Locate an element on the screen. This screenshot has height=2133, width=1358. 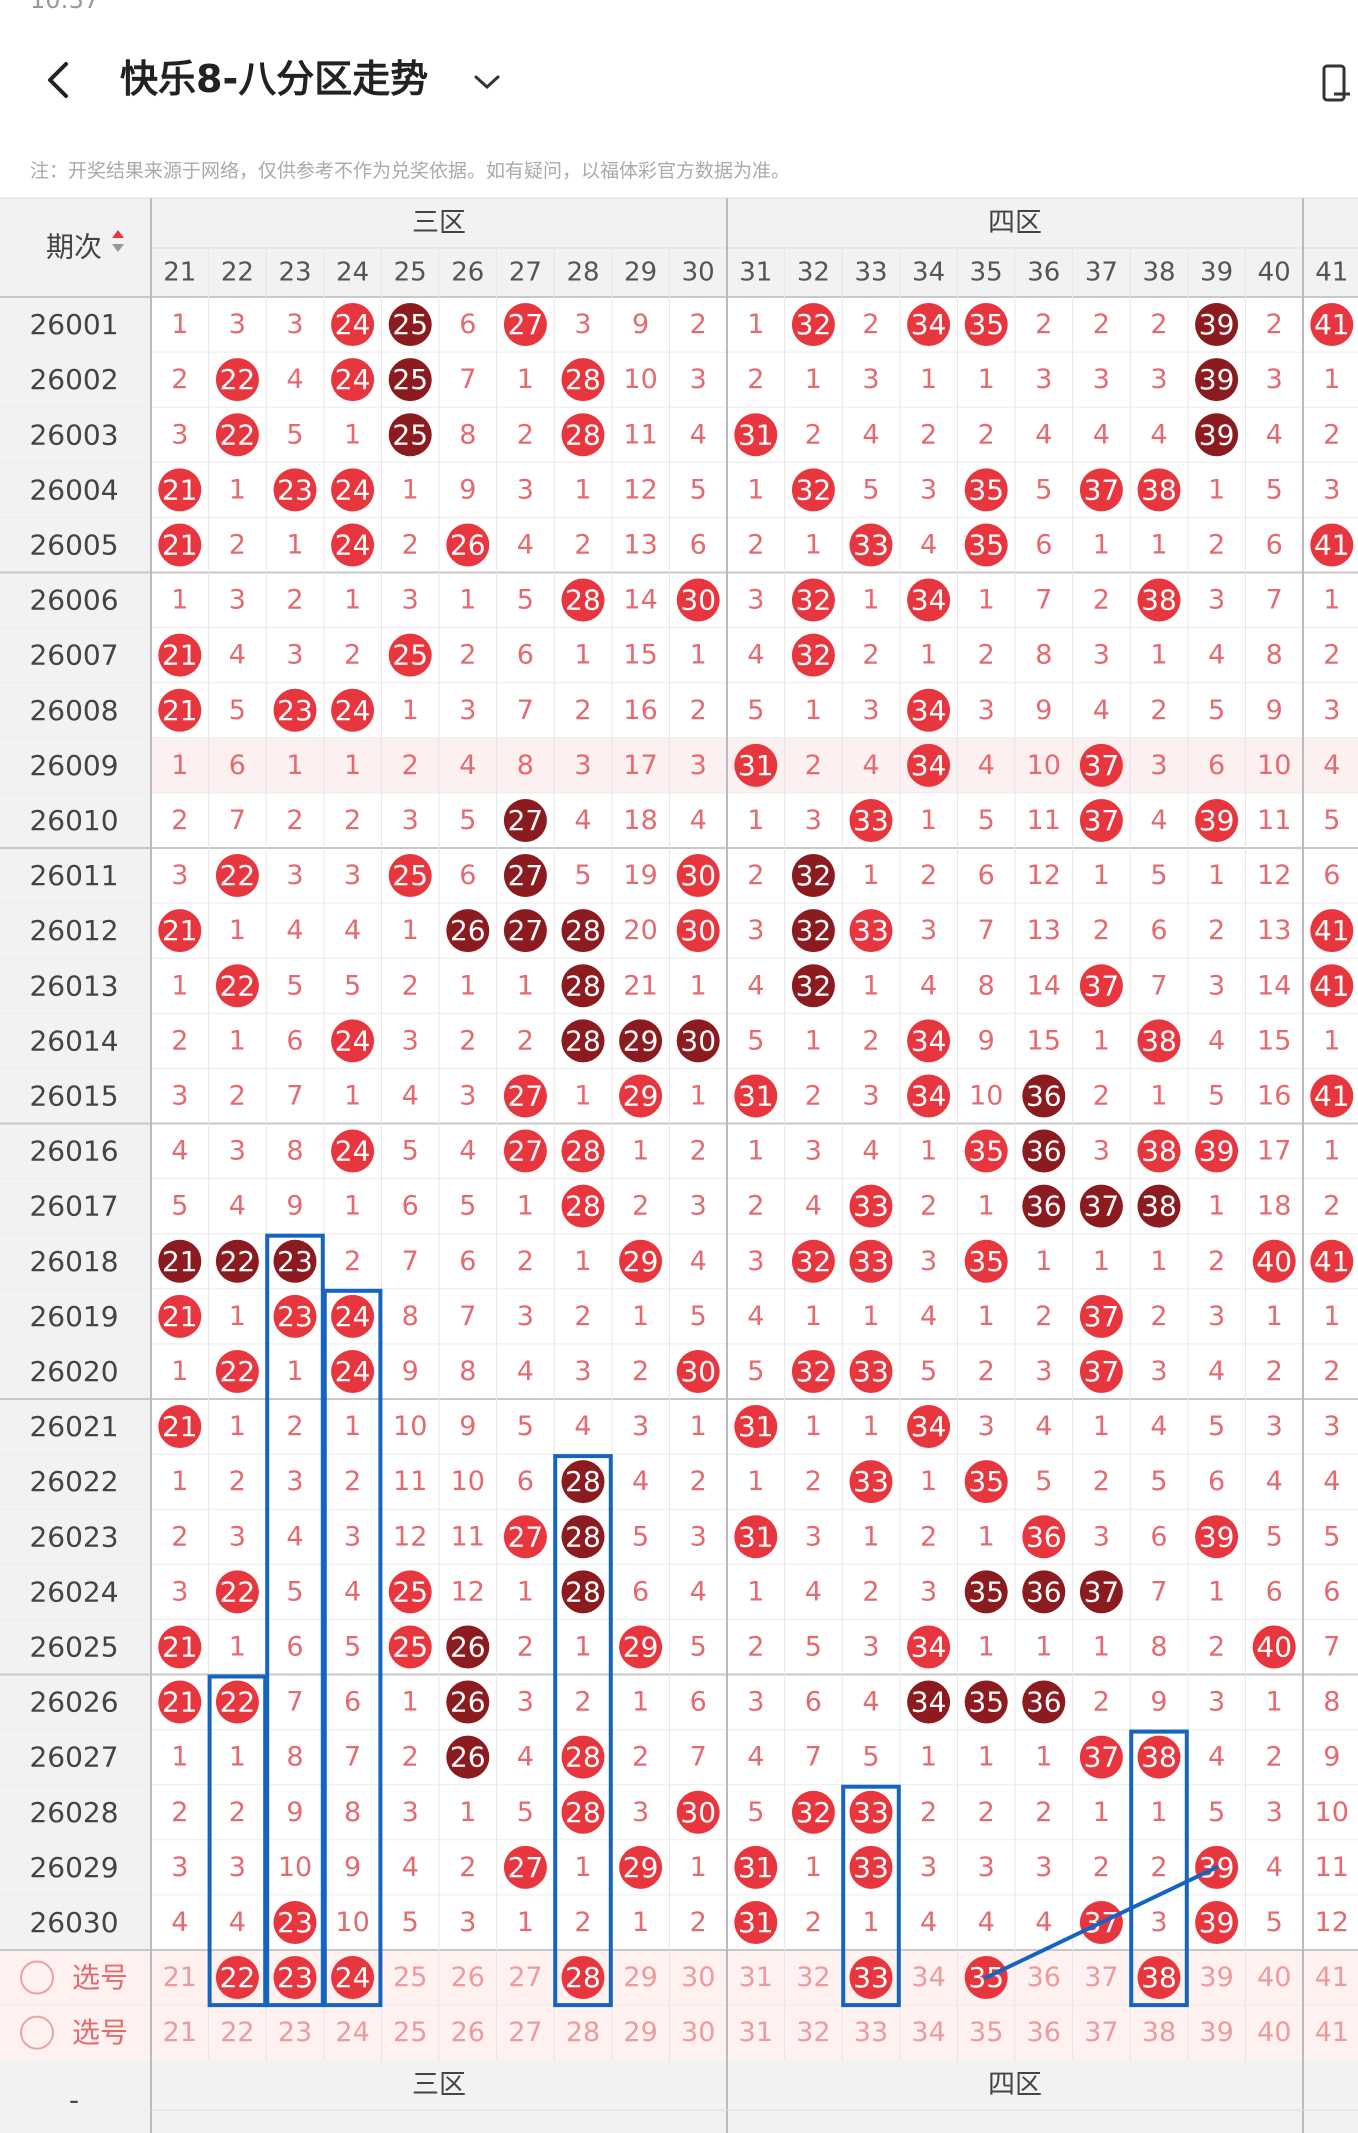
selected-number: 33 is located at coordinates (871, 1977).